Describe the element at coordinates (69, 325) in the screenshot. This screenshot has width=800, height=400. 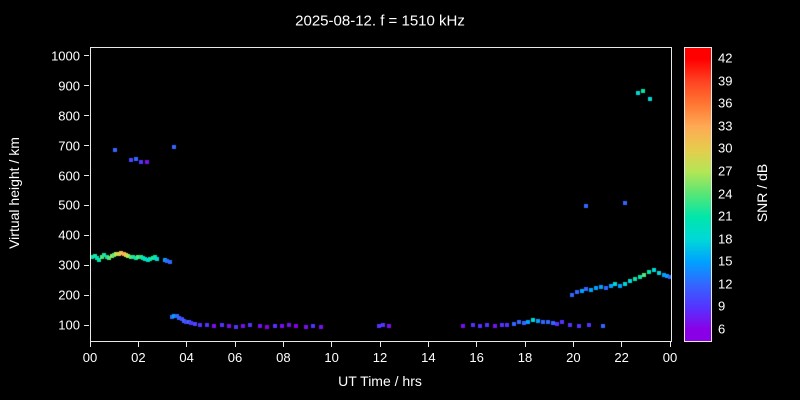
I see `y-tick-label: 100` at that location.